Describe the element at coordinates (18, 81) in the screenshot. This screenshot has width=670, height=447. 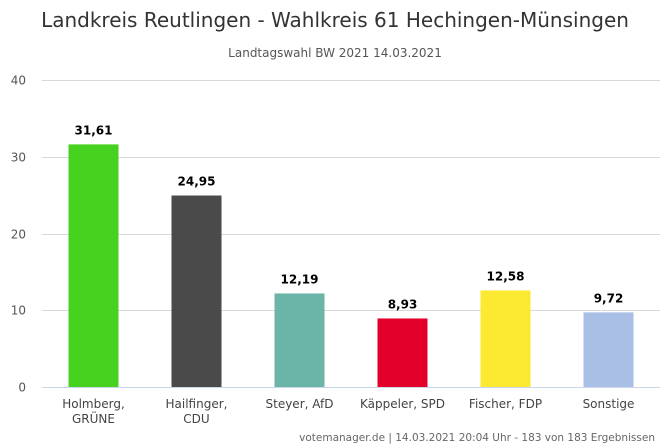
I see `y-tick-label: 40` at that location.